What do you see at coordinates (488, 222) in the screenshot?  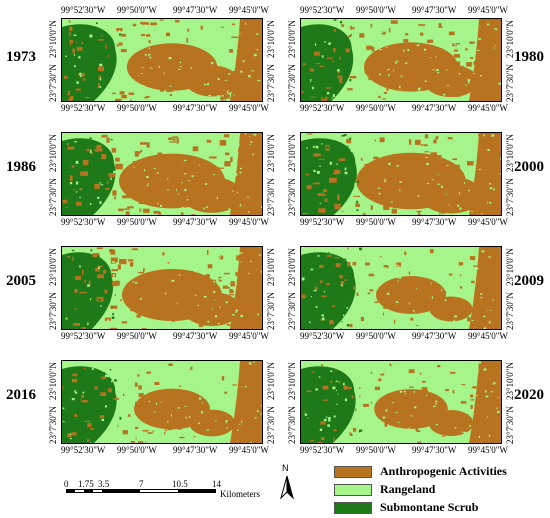 I see `coordinate-tick-label: 99°45'0"W` at bounding box center [488, 222].